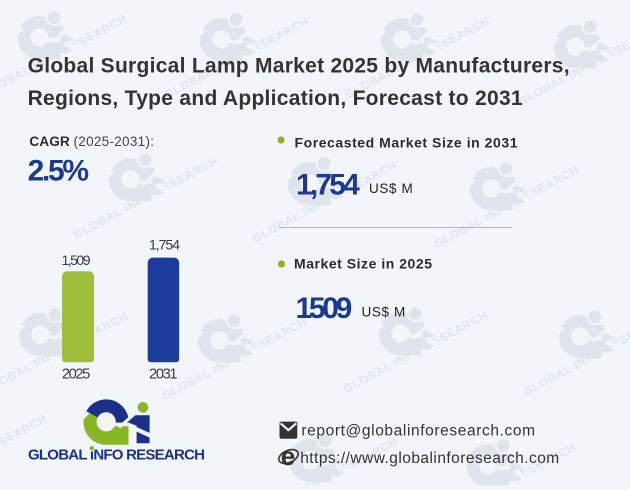 Image resolution: width=630 pixels, height=490 pixels. I want to click on svg-text: Forecasted Market Size in 2031, so click(406, 142).